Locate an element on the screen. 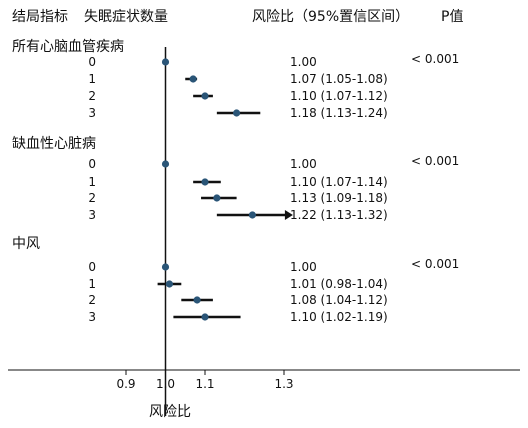  hr-ci-label: 1.07 (1.05-1.08) is located at coordinates (339, 79).